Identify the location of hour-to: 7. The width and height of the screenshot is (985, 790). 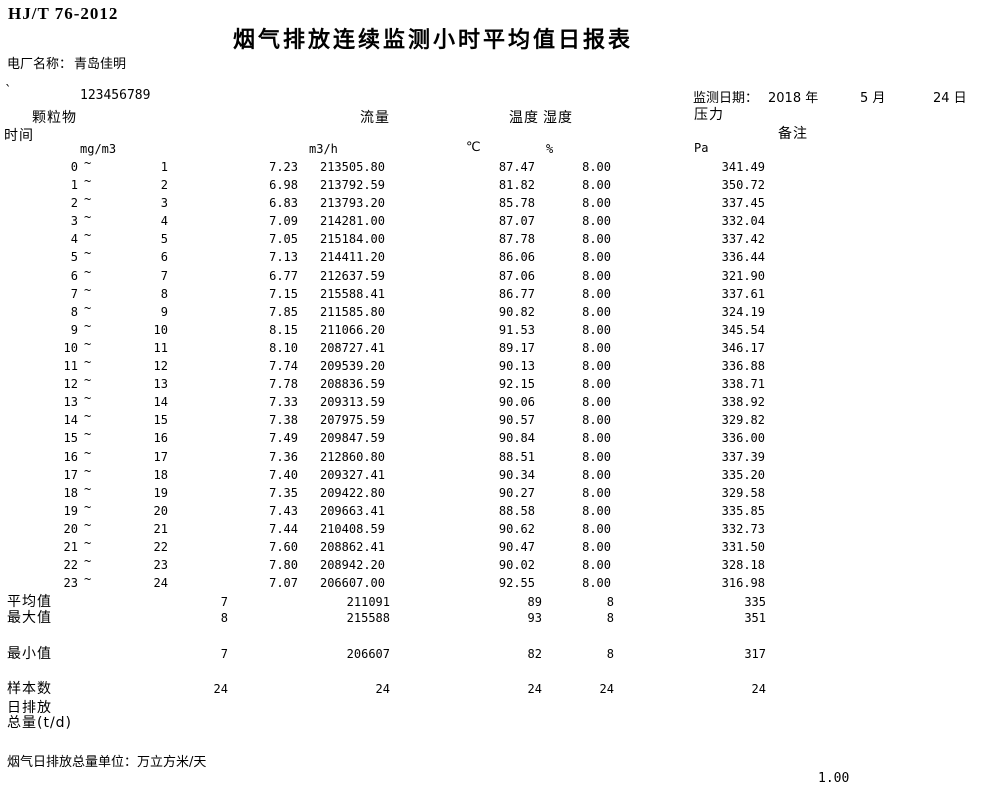
(164, 275).